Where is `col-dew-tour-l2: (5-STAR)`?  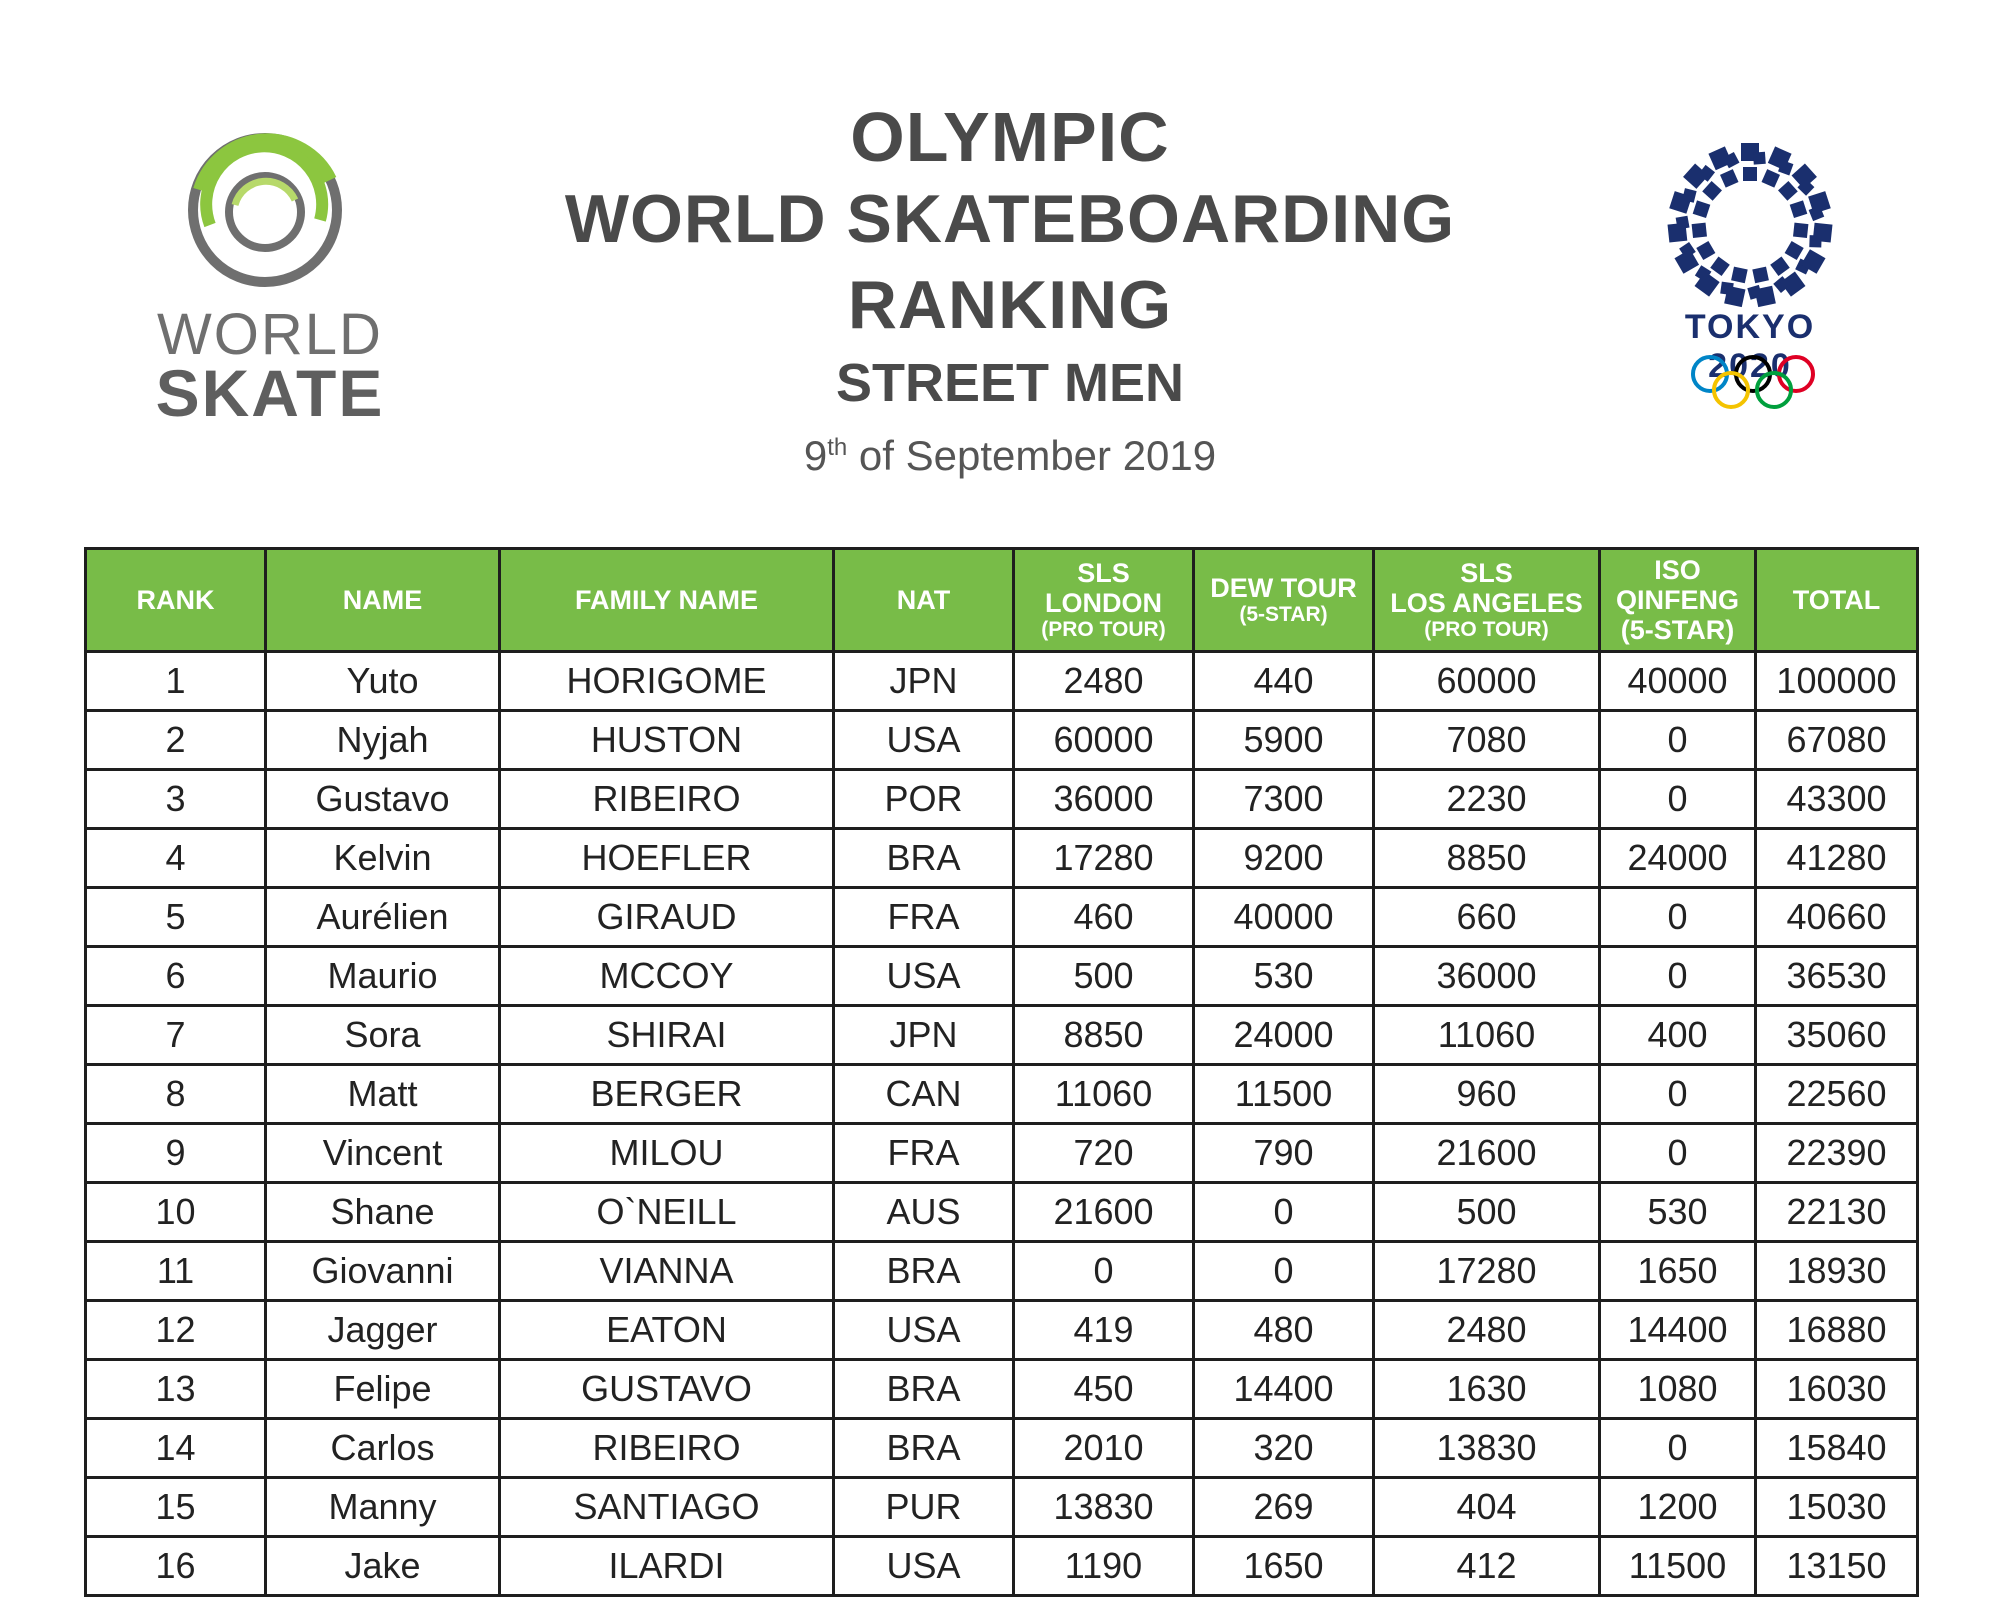 col-dew-tour-l2: (5-STAR) is located at coordinates (1283, 614).